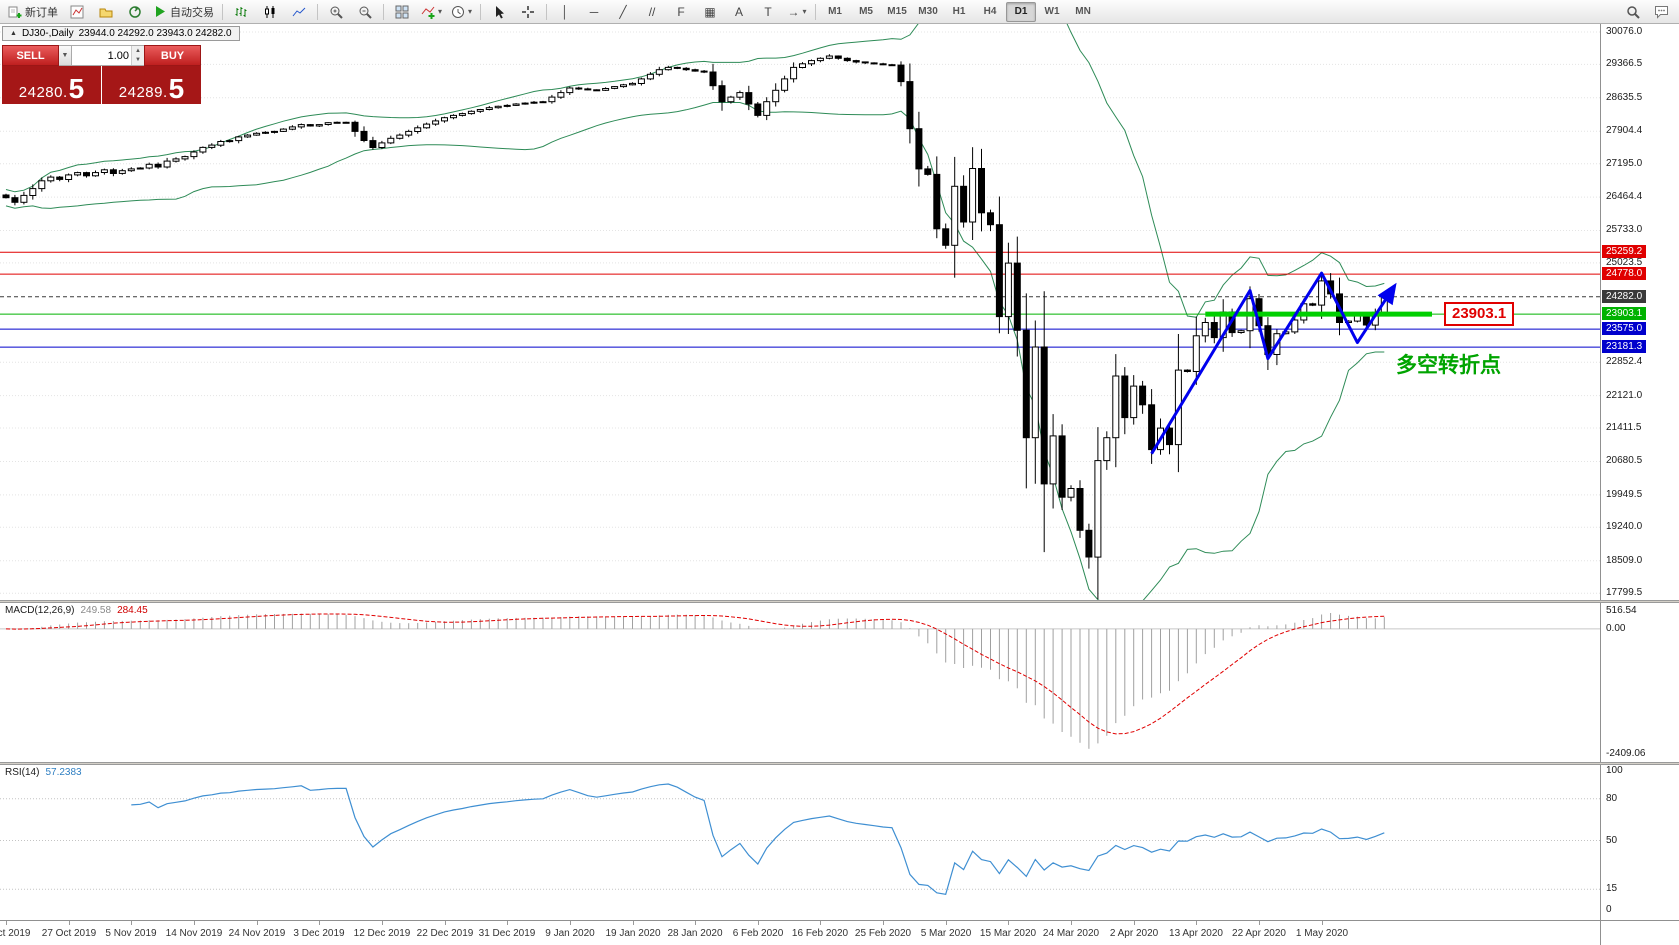  I want to click on time-scale-label: 3 Dec 2019, so click(319, 933).